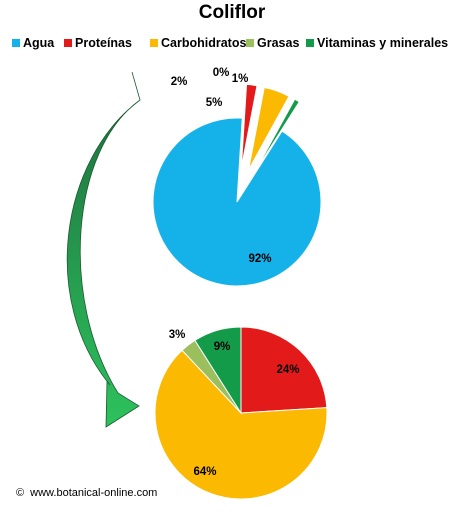 This screenshot has height=516, width=464. Describe the element at coordinates (204, 472) in the screenshot. I see `pie-dry-label-carbohidratos: 64%` at that location.